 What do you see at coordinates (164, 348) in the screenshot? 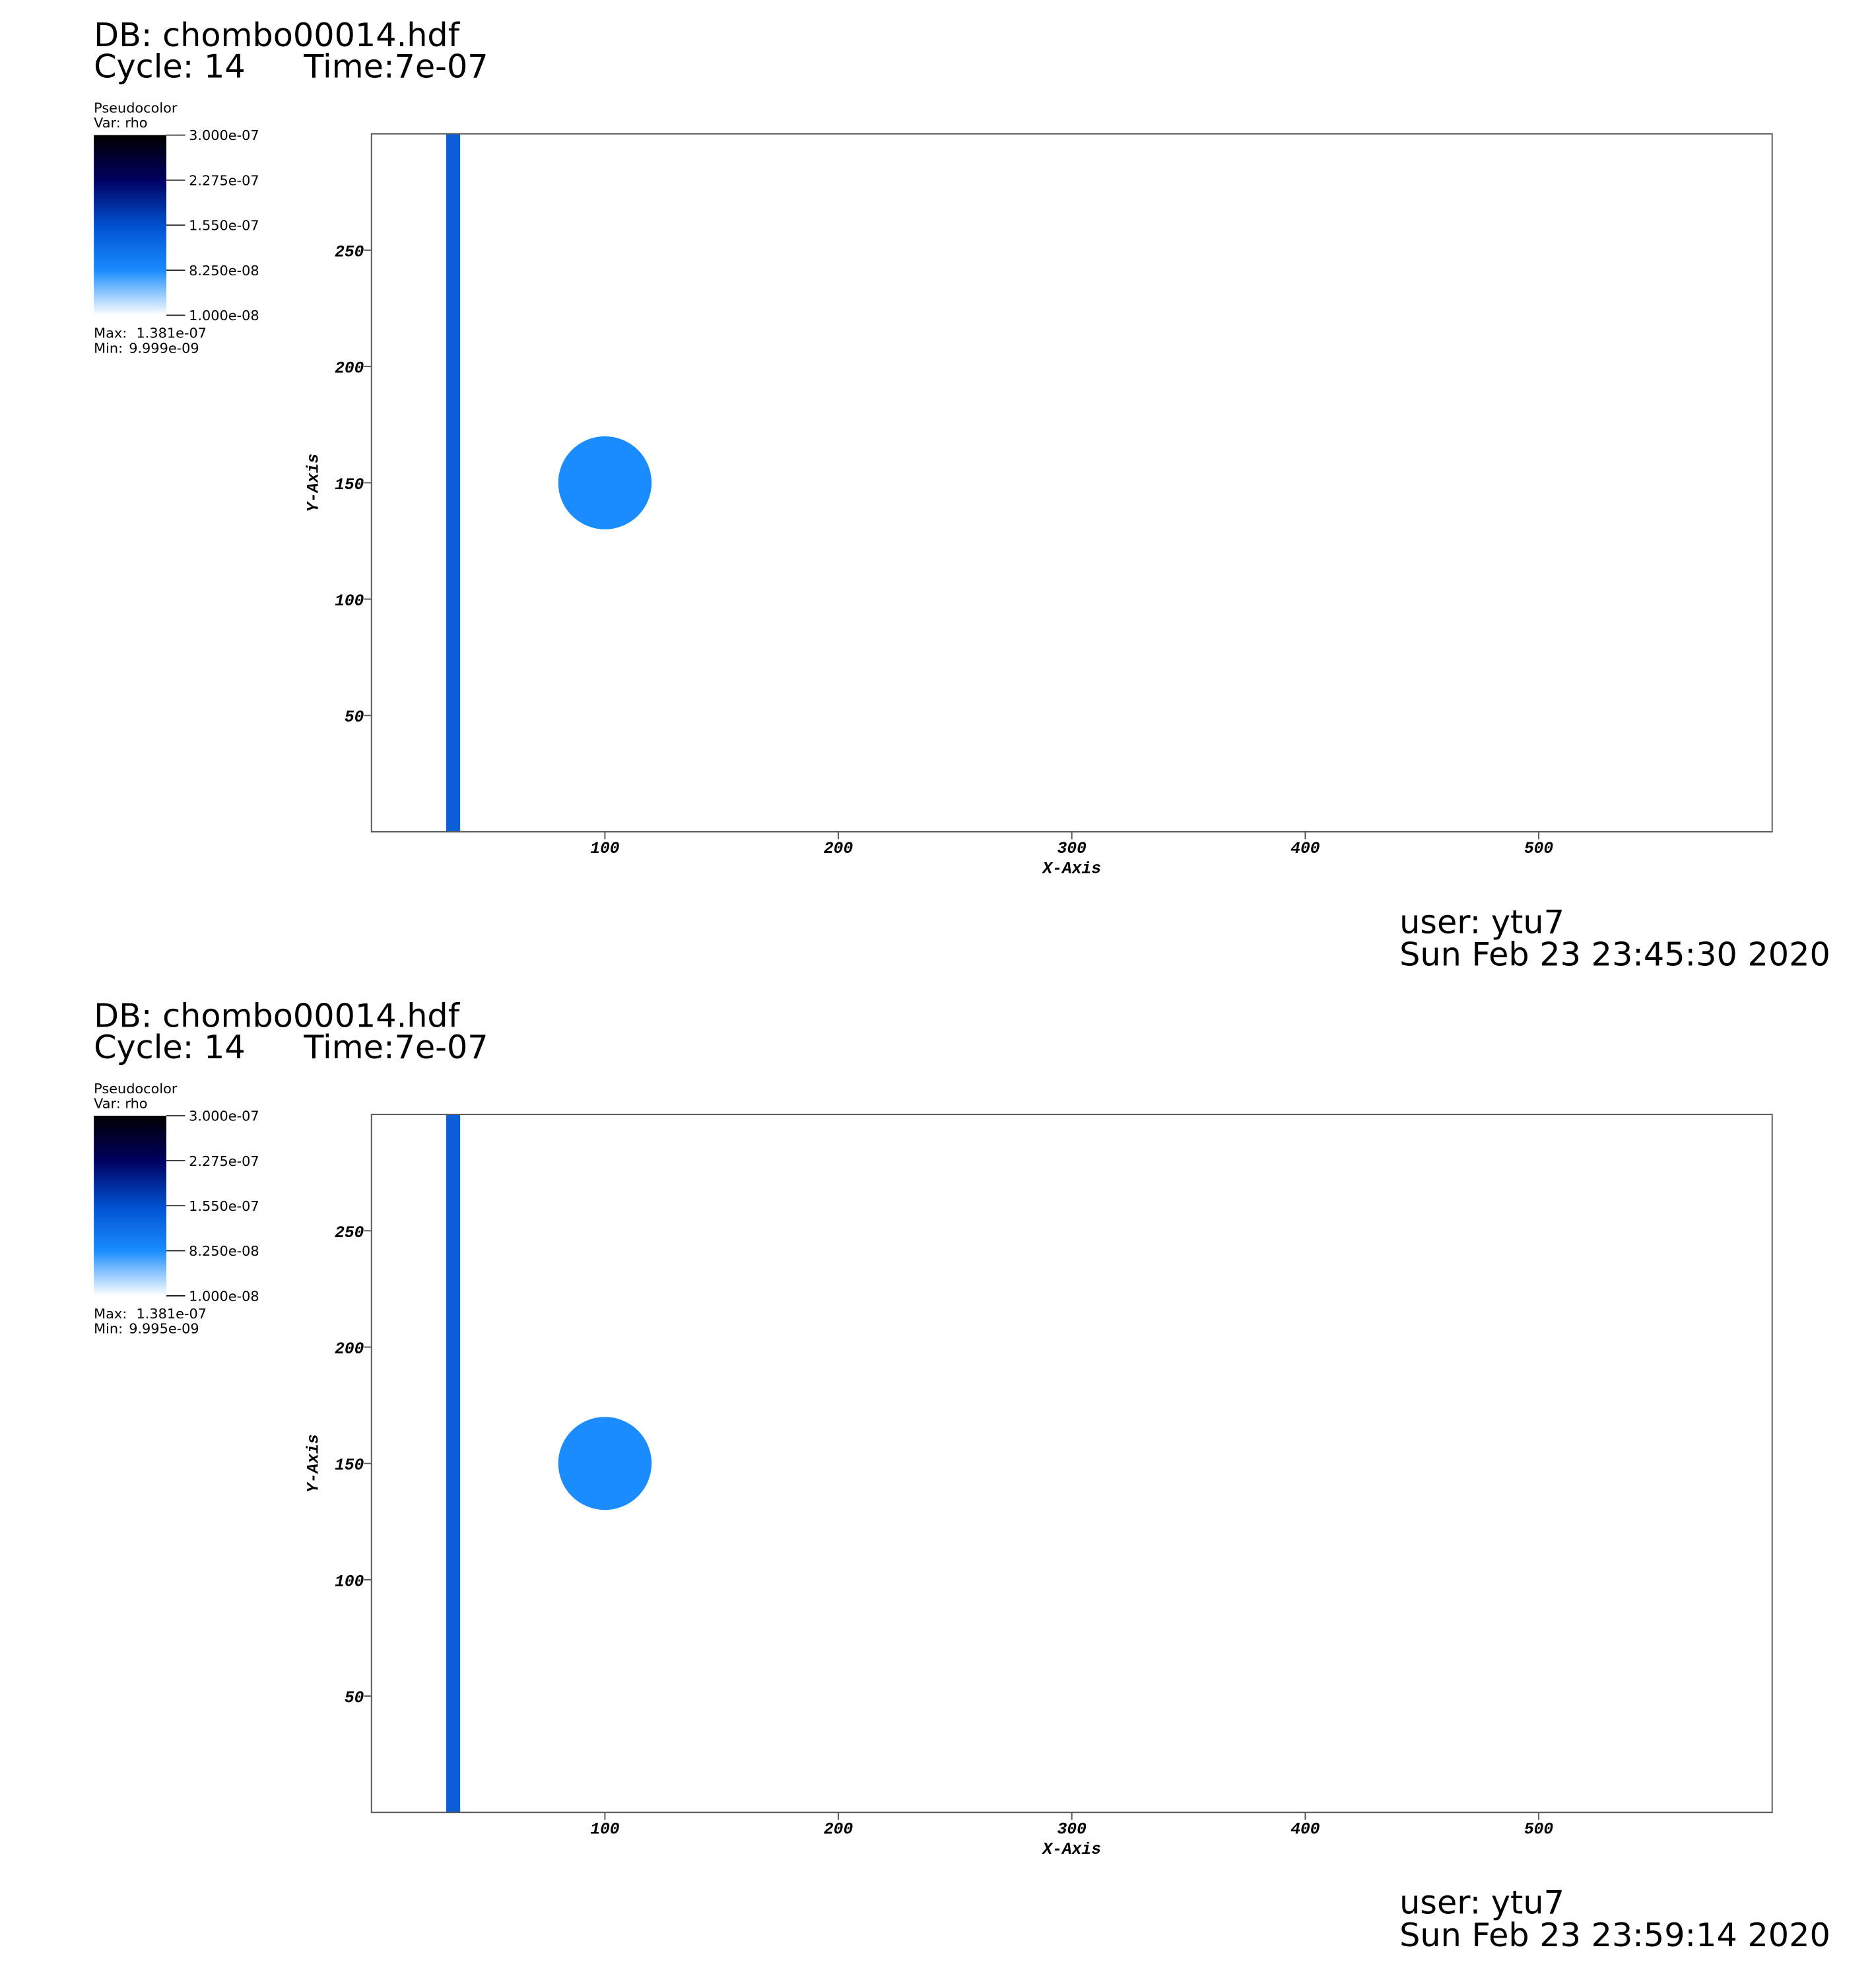
I see `min-value: 9.999e-09` at bounding box center [164, 348].